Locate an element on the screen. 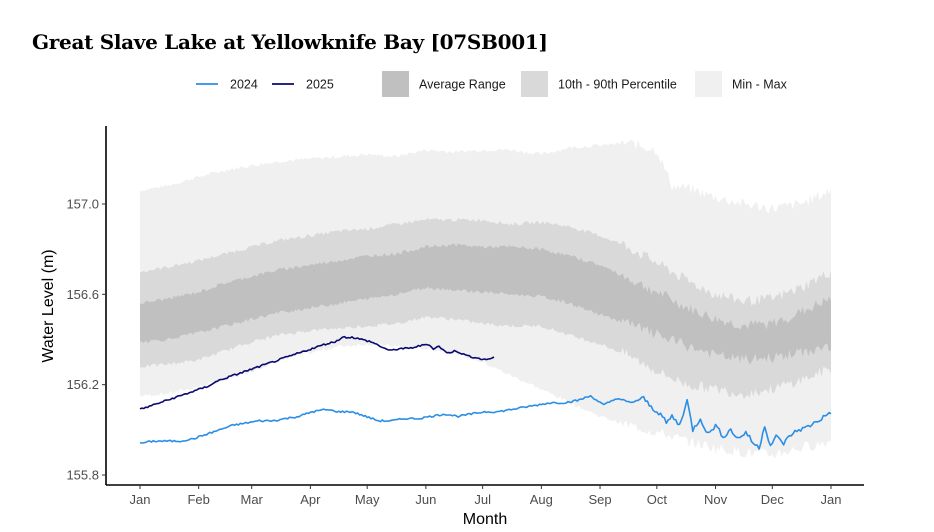 The image size is (934, 532). series-line-2025 is located at coordinates (317, 372).